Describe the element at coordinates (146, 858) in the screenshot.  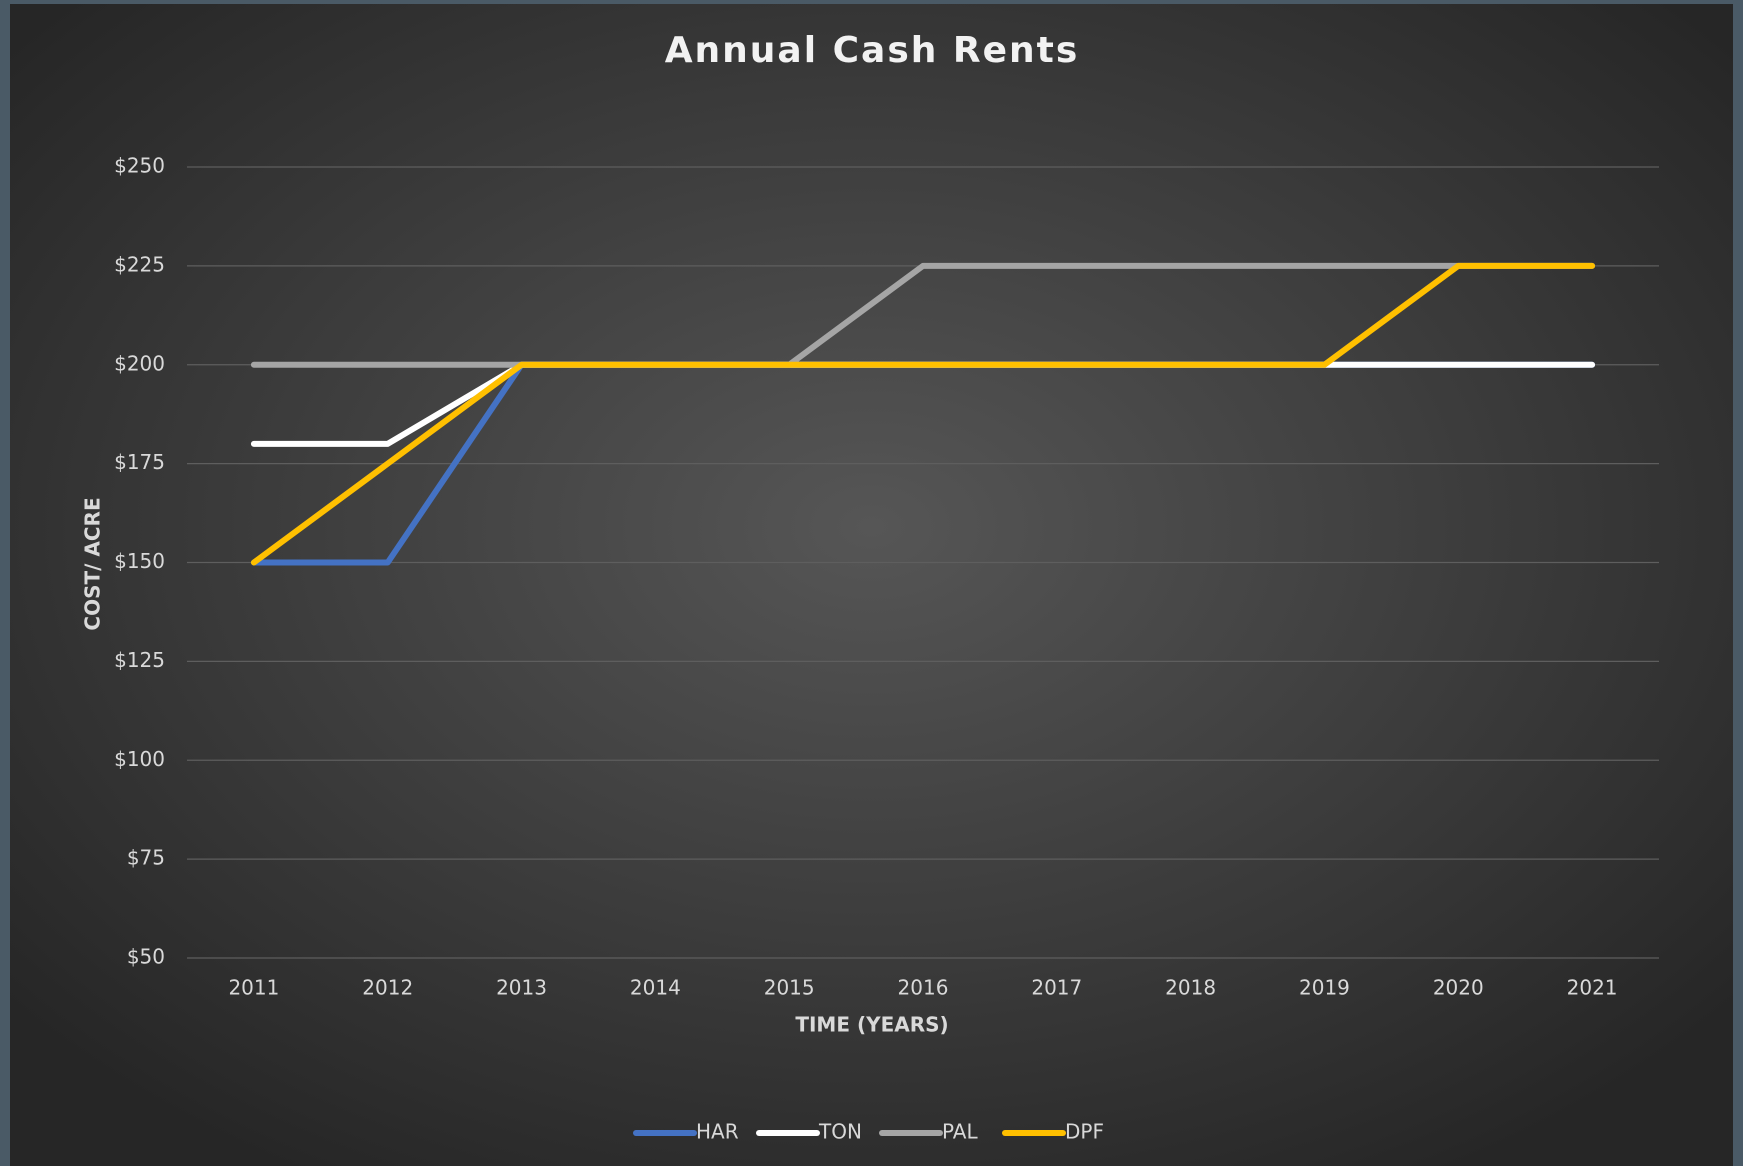
I see `y-tick-label: $75` at that location.